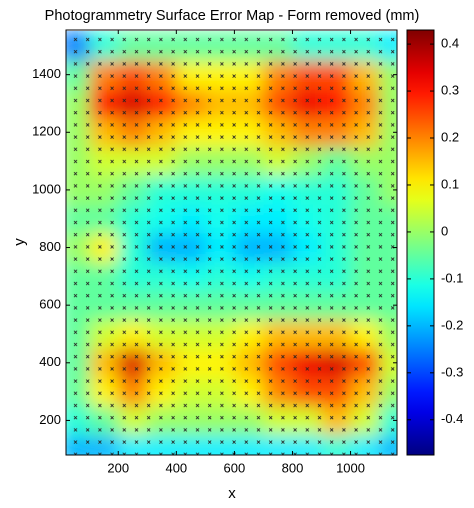  I want to click on colorbar-tick-label: -0.2, so click(452, 324).